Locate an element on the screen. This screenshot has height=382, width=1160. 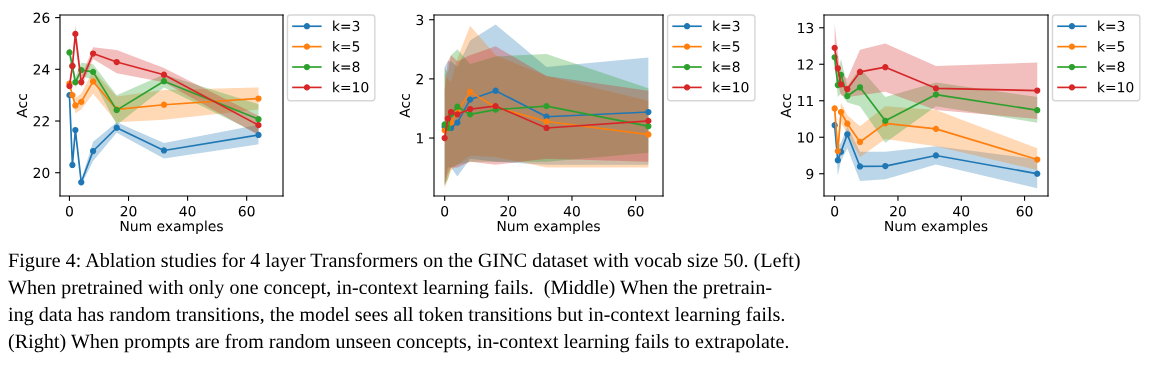
y-tick-label: 2 is located at coordinates (419, 79).